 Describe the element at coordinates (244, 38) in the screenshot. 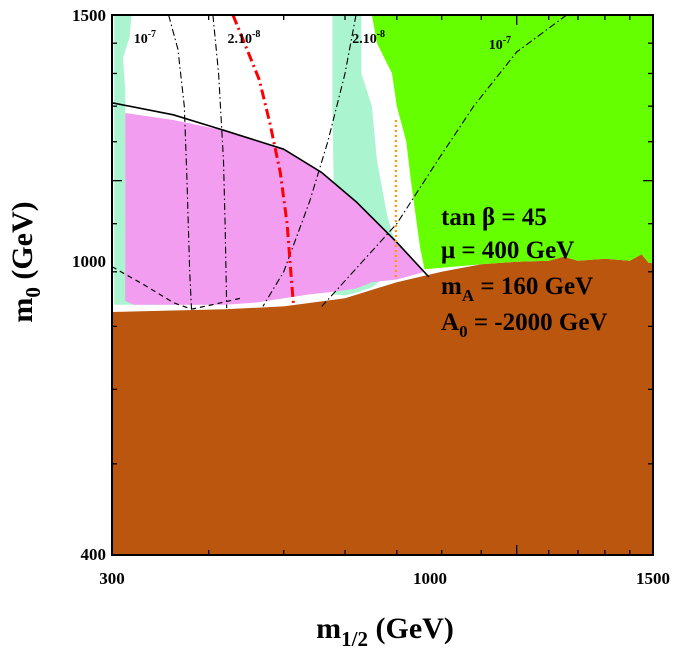

I see `contour-label-1: 2.10-8` at that location.